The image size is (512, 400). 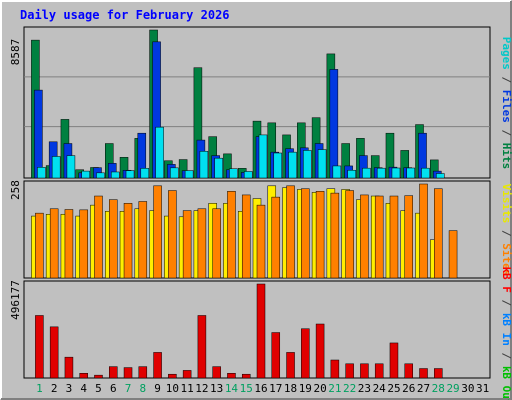 What do you see at coordinates (54, 388) in the screenshot?
I see `x-tick-label: 2` at bounding box center [54, 388].